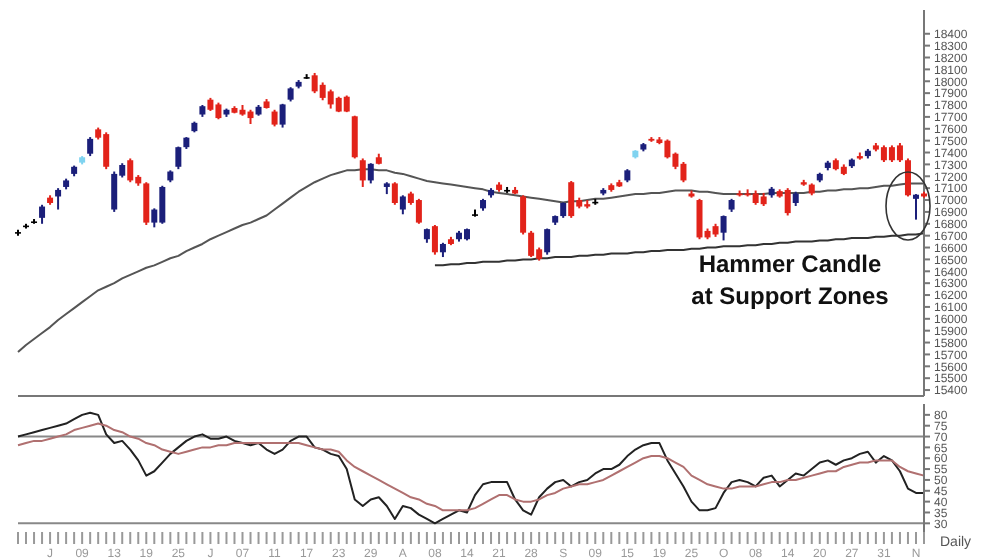  Describe the element at coordinates (790, 296) in the screenshot. I see `annotation: at Support Zones` at that location.